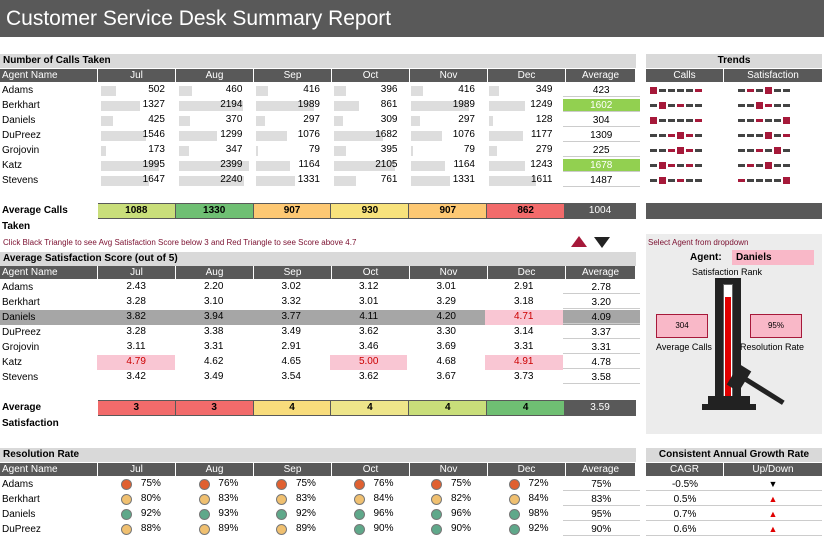 Image resolution: width=824 pixels, height=538 pixels. I want to click on calls-cell: 1164, so click(446, 165).